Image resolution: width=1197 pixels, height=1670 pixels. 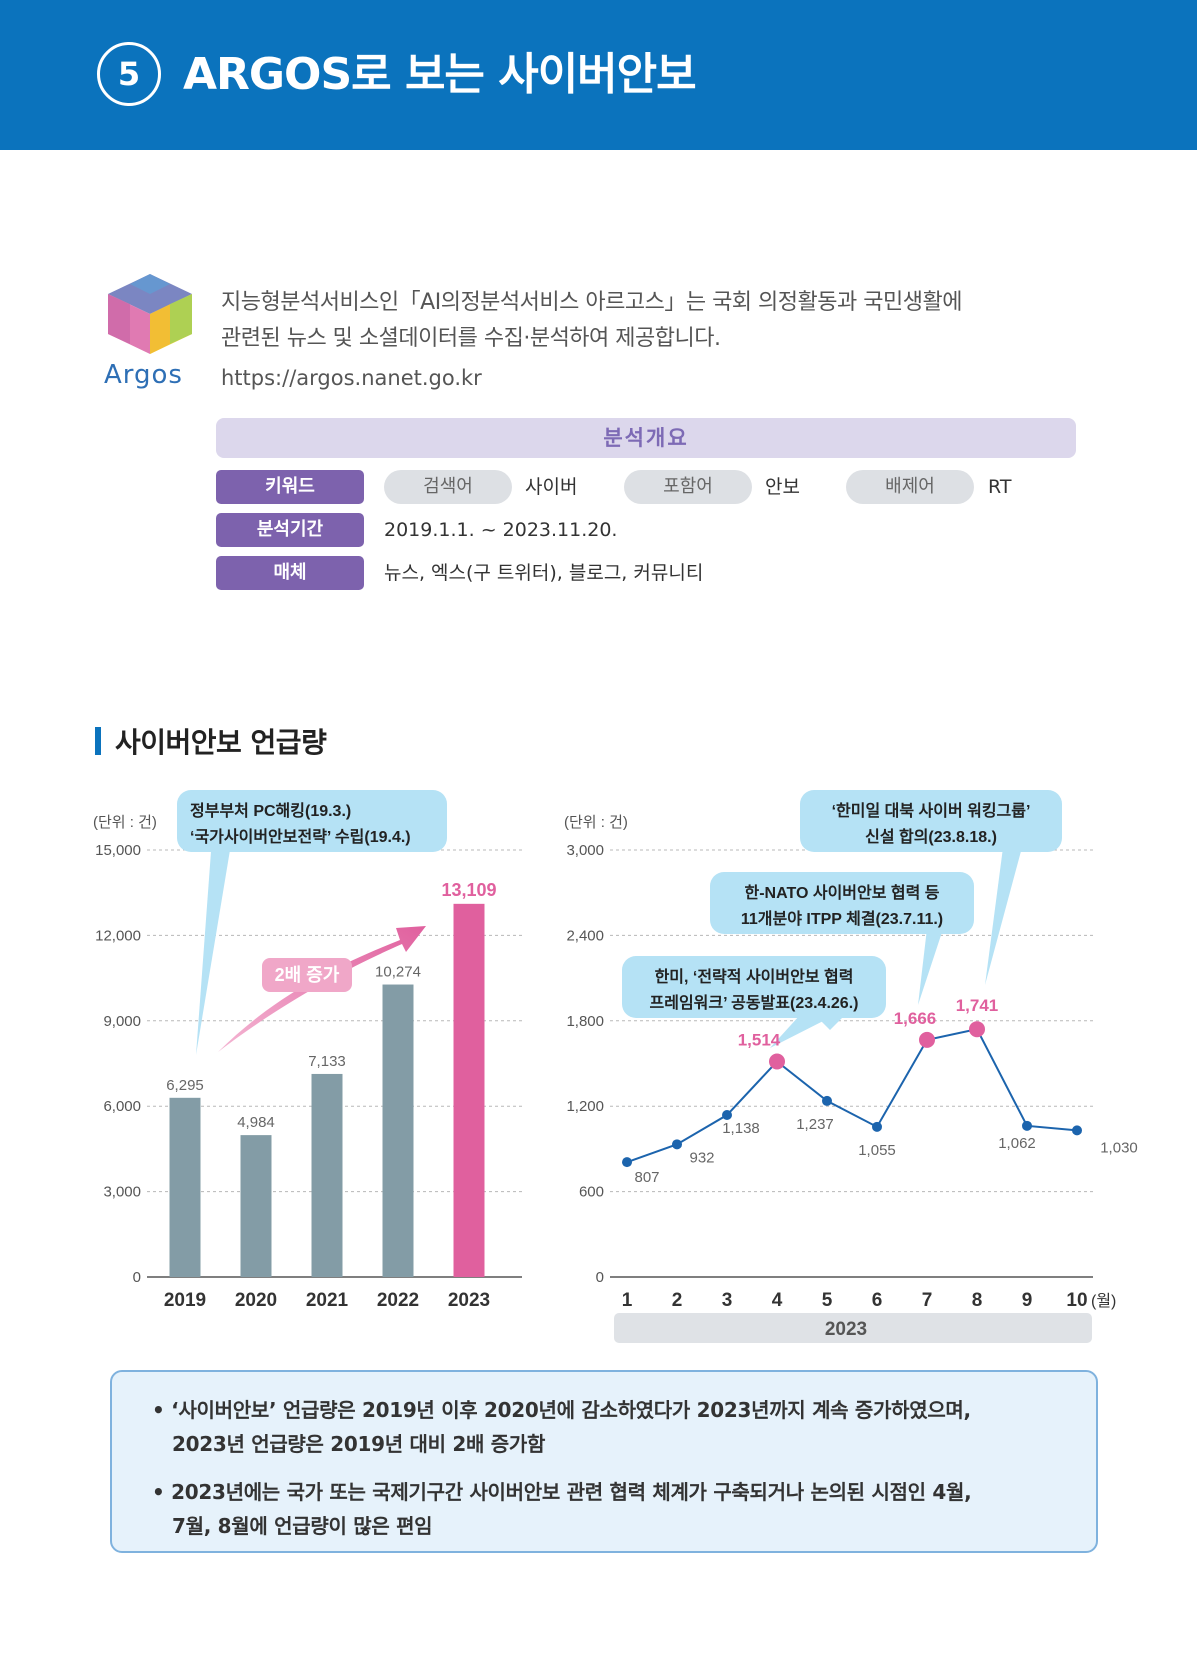 I want to click on bar-category-label: 2021, so click(x=327, y=1300).